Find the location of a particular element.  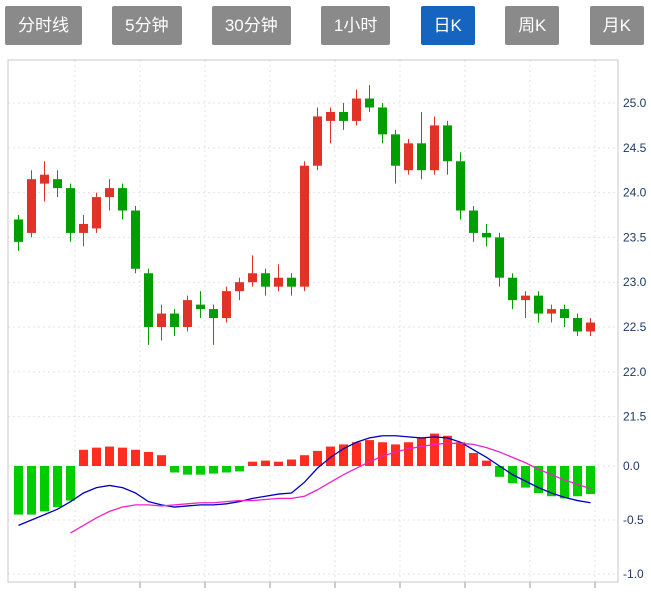

tab-1hour: 1小时 is located at coordinates (355, 25).